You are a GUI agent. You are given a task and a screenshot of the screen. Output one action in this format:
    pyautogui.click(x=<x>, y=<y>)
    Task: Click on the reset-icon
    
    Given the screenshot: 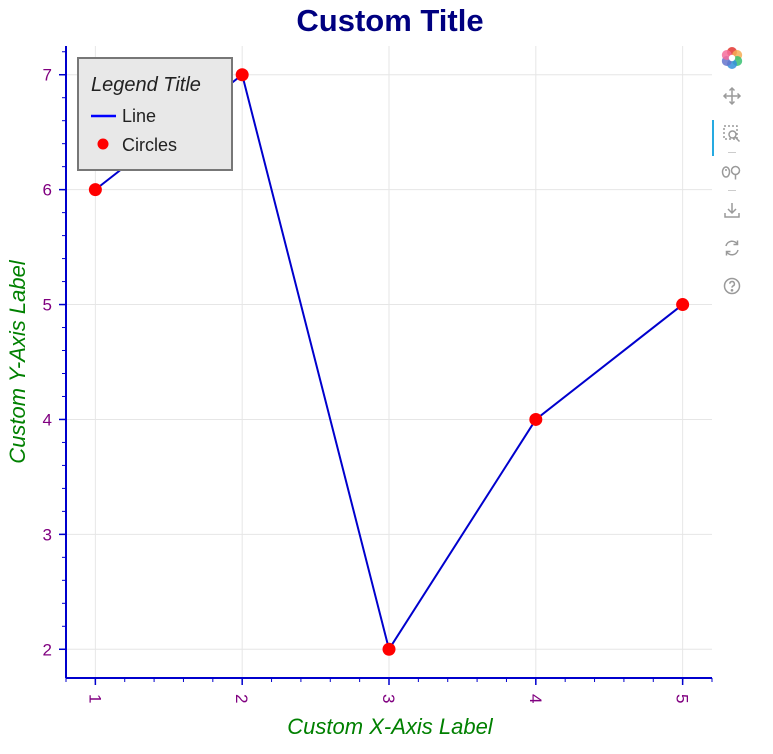 What is the action you would take?
    pyautogui.click(x=732, y=248)
    